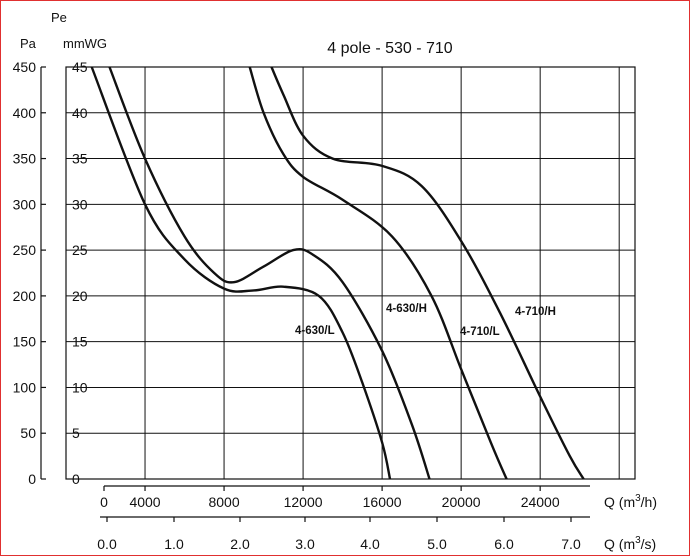  I want to click on pa-tick-label: 250, so click(25, 250).